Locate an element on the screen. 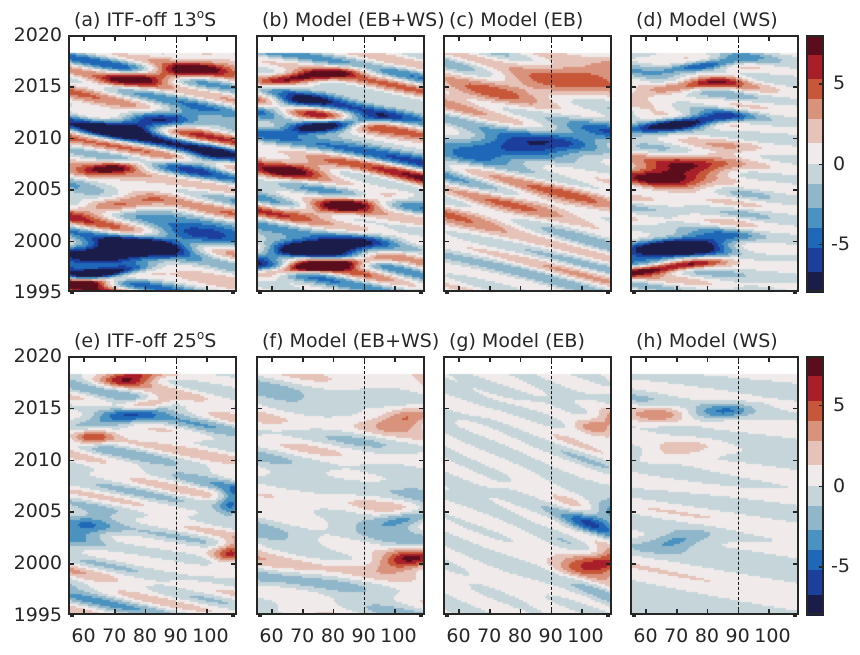 The height and width of the screenshot is (655, 860). panel-g is located at coordinates (527, 486).